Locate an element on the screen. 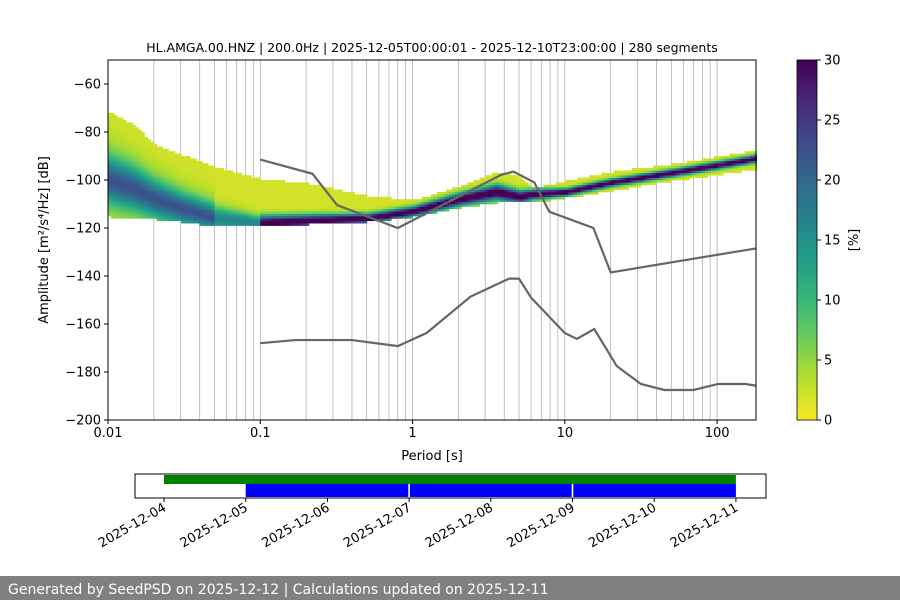  timeline-tick-label: 2025-12-06 is located at coordinates (295, 525).